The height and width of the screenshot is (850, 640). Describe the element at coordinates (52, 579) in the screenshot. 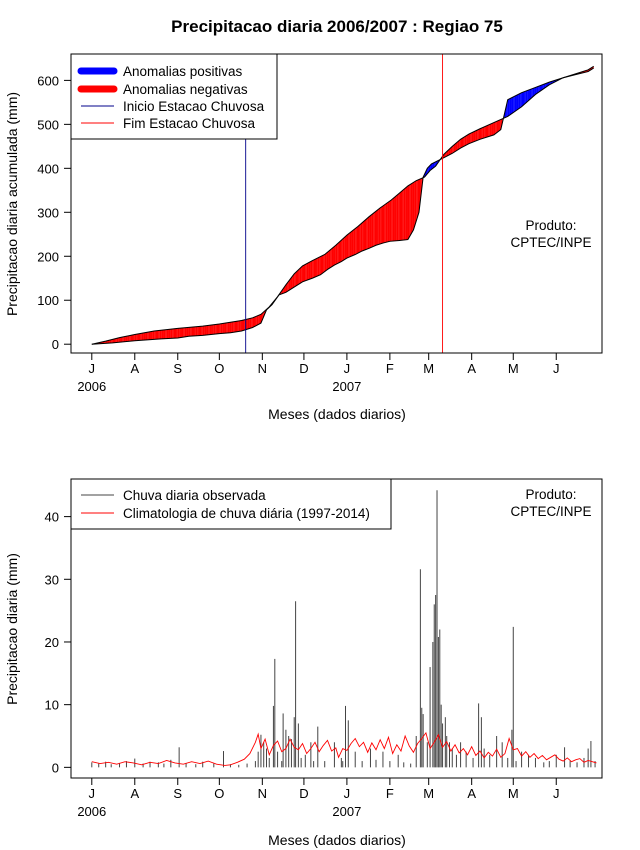

I see `bottom-y-tick-label: 30` at that location.